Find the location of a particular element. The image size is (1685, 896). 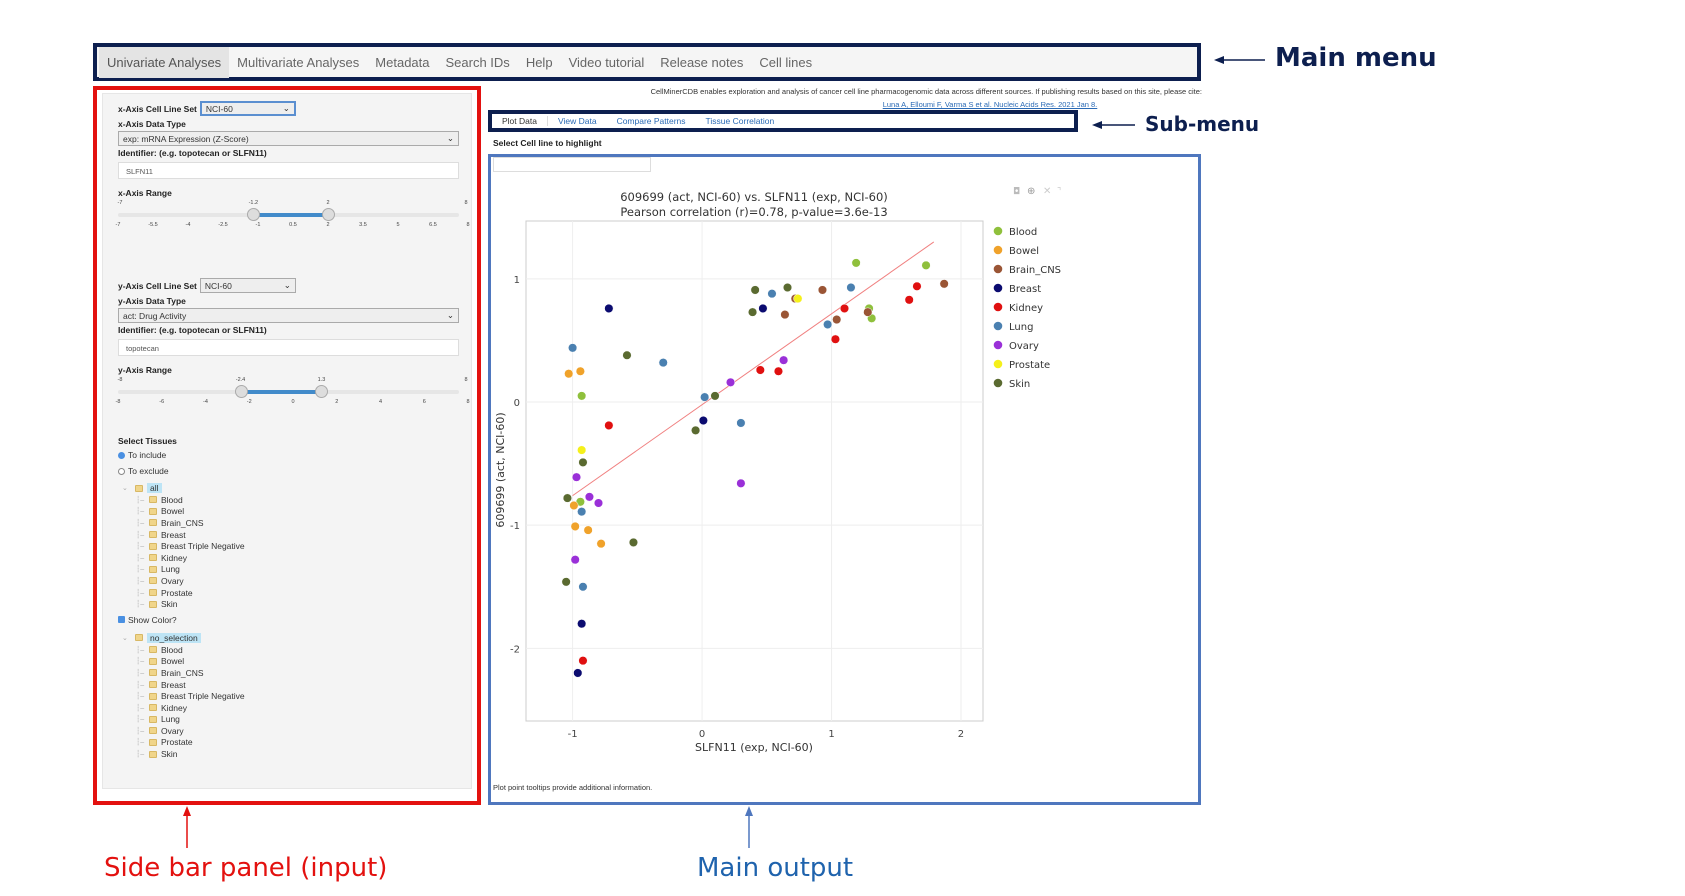

tab-univariate-analyses: Univariate Analyses is located at coordinates (164, 62).